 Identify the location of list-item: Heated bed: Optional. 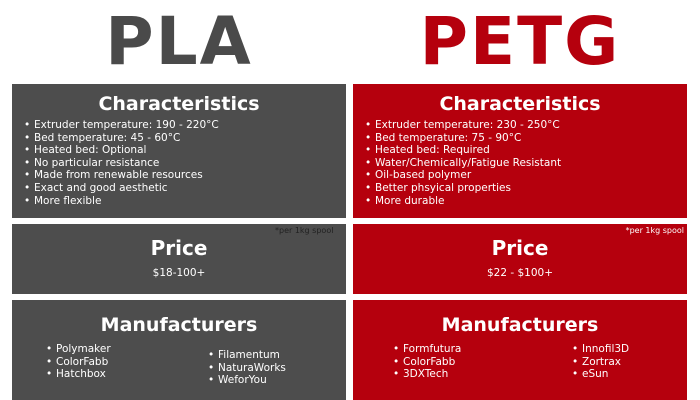
(185, 150).